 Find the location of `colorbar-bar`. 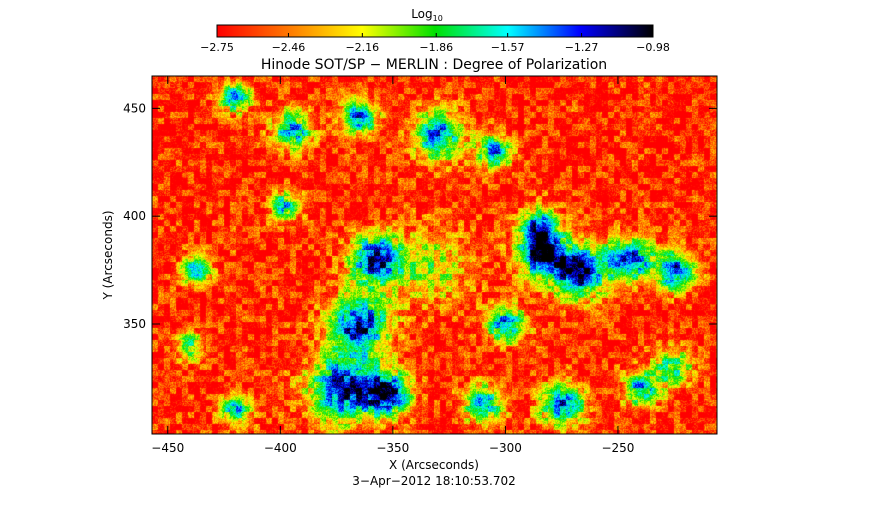

colorbar-bar is located at coordinates (435, 31).